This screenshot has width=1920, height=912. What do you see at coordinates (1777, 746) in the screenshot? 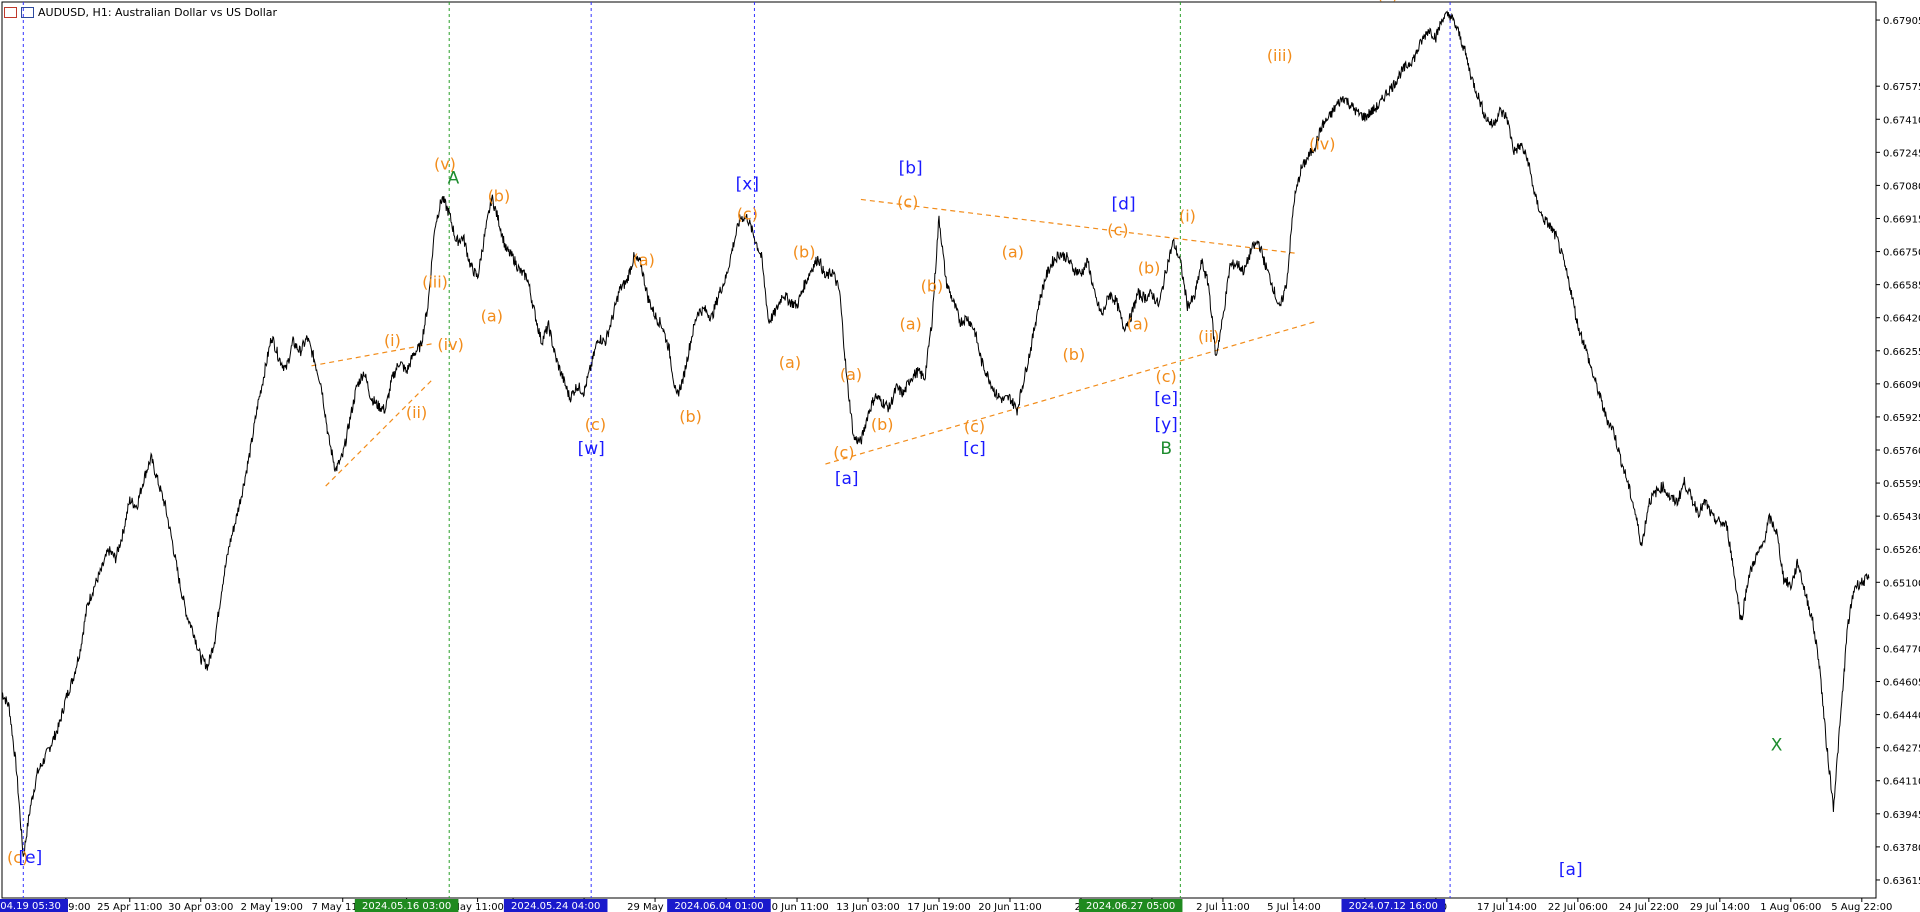
I see `wave-label: X` at bounding box center [1777, 746].